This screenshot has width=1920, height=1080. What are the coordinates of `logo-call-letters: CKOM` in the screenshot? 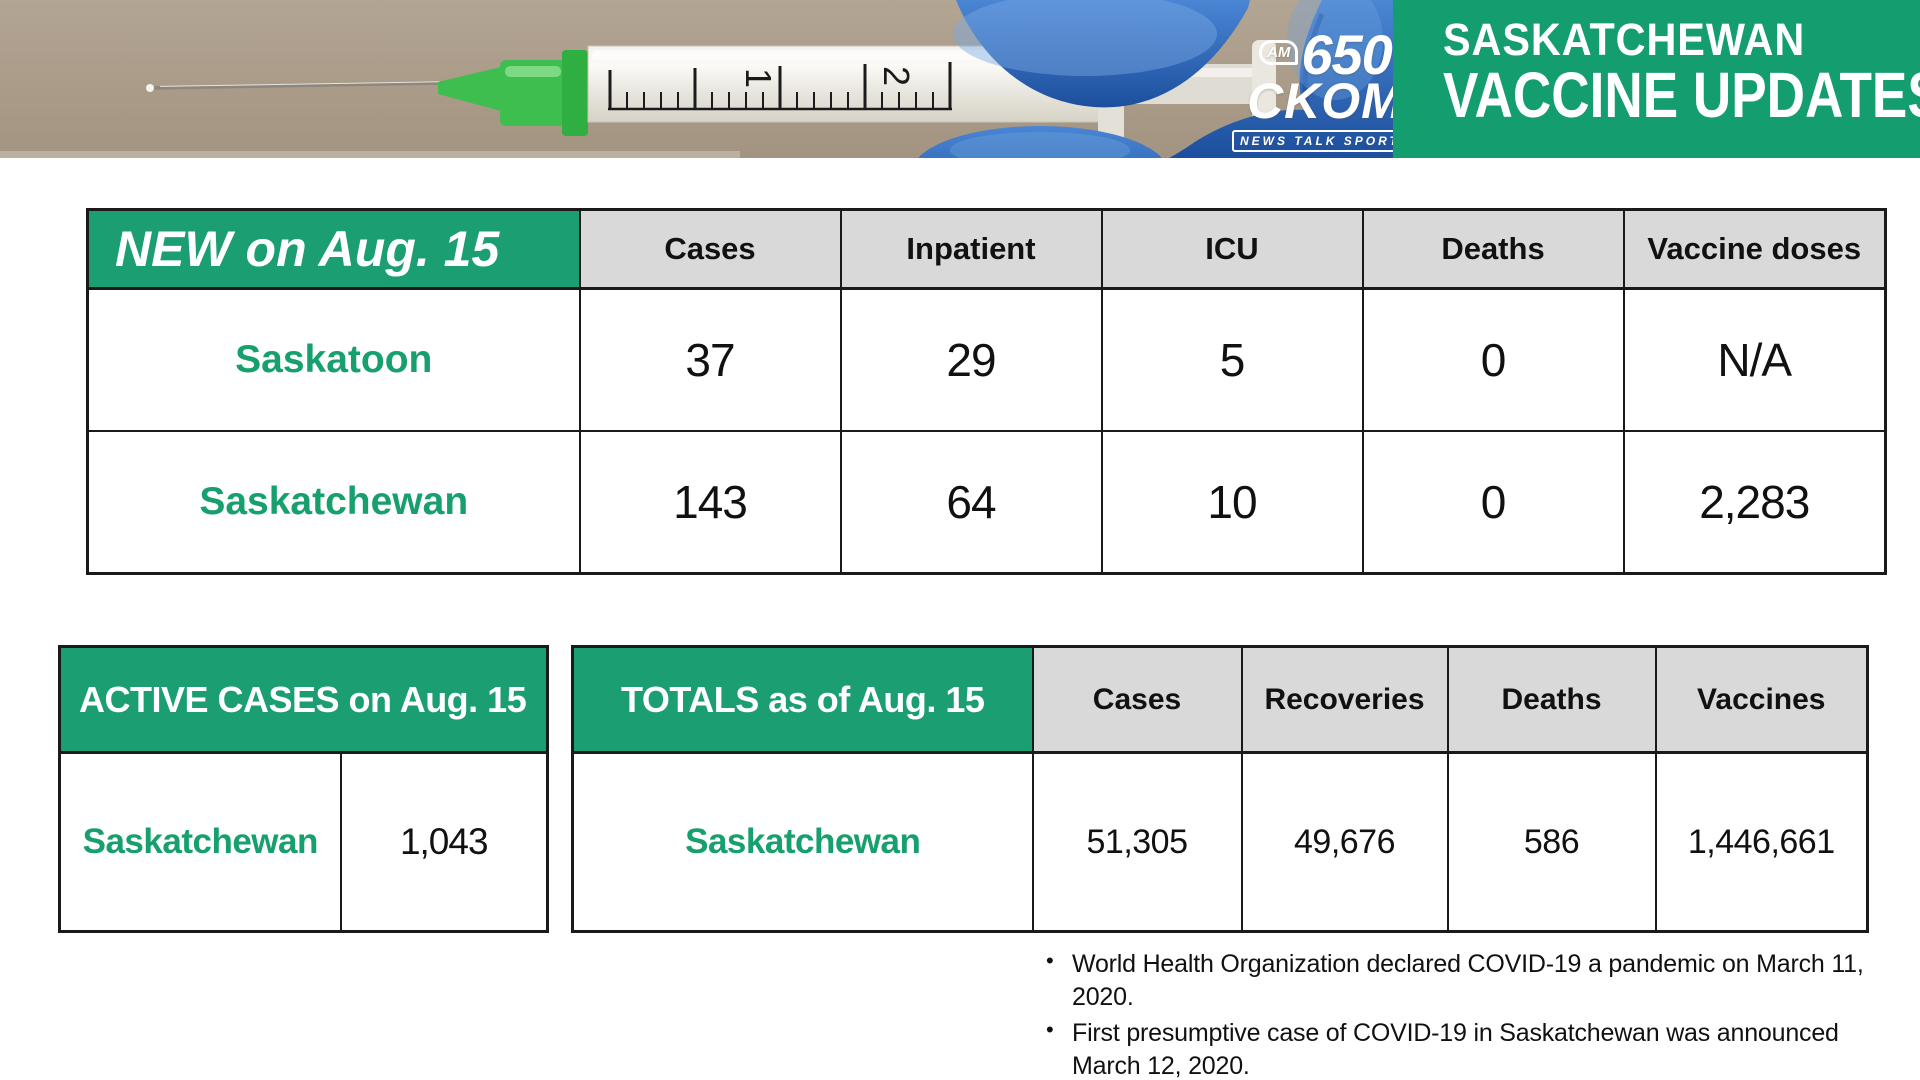 It's located at (1325, 101).